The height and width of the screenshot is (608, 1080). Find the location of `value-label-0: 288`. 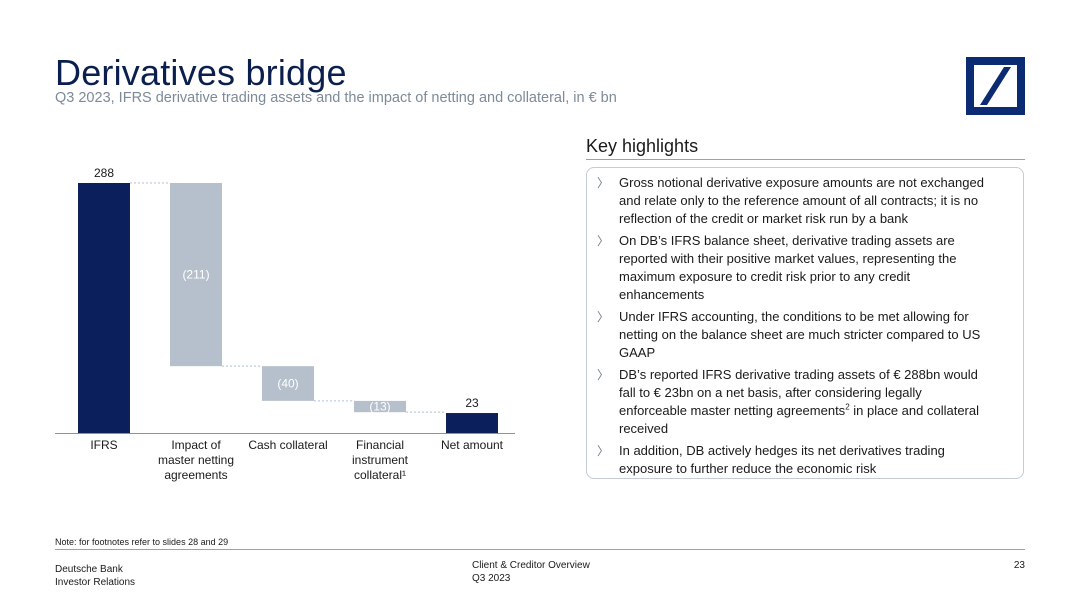

value-label-0: 288 is located at coordinates (104, 173).